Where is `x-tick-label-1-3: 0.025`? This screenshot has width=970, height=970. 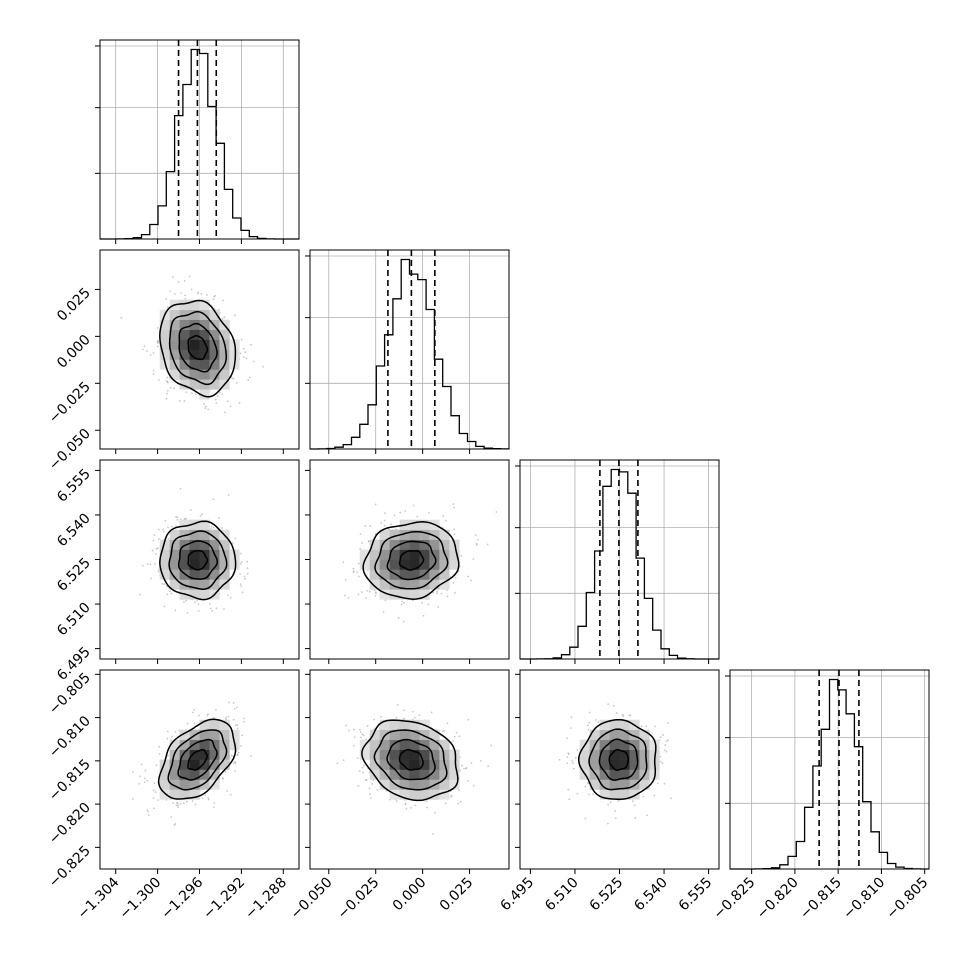
x-tick-label-1-3: 0.025 is located at coordinates (457, 895).